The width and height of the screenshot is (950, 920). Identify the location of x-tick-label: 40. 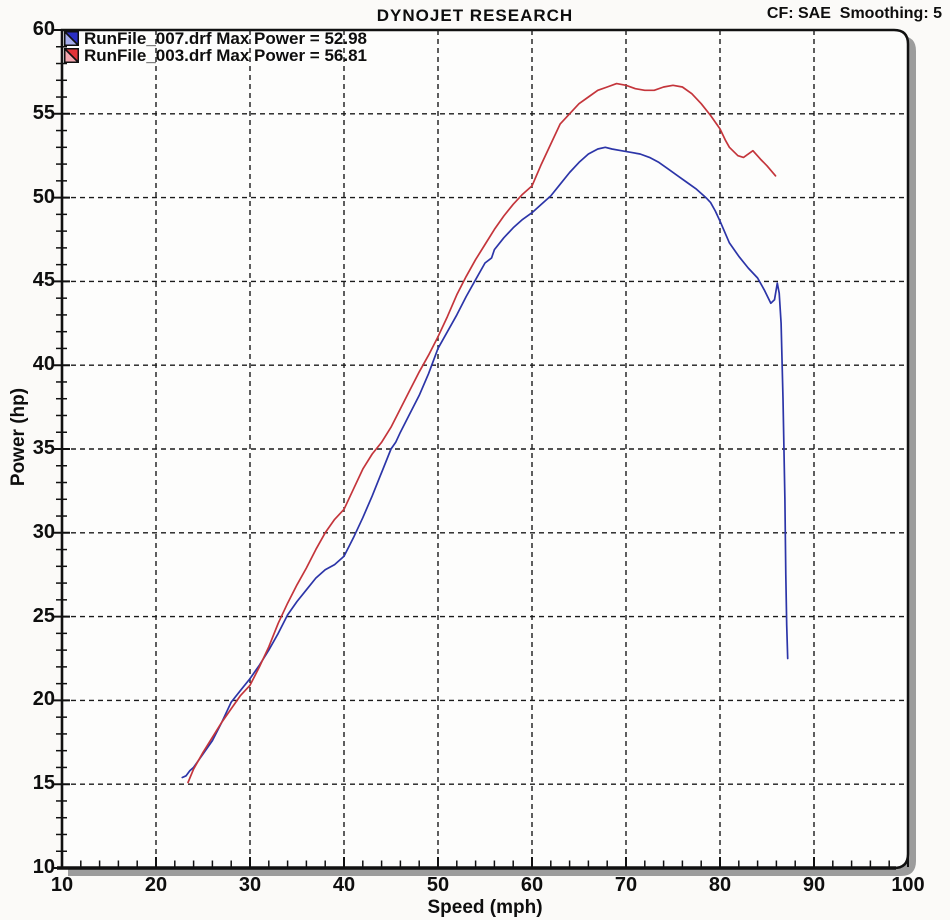
(344, 885).